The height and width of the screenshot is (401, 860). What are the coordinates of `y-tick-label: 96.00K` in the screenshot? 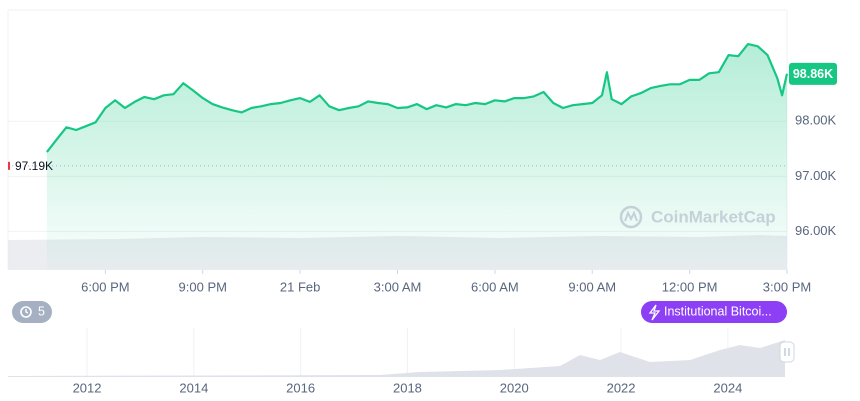 It's located at (816, 230).